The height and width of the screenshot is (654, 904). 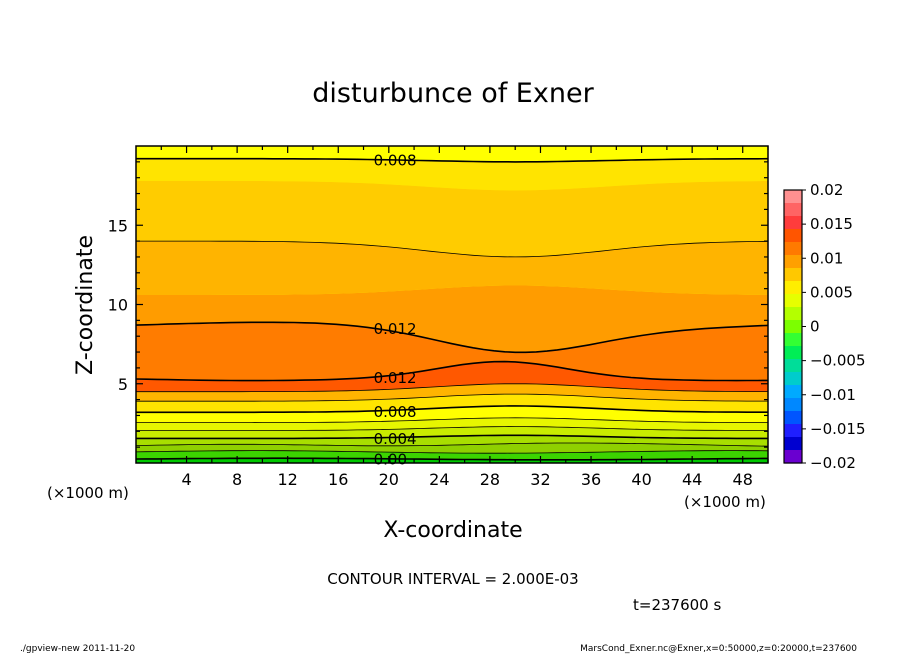 I want to click on x-tick-label: 16, so click(x=338, y=479).